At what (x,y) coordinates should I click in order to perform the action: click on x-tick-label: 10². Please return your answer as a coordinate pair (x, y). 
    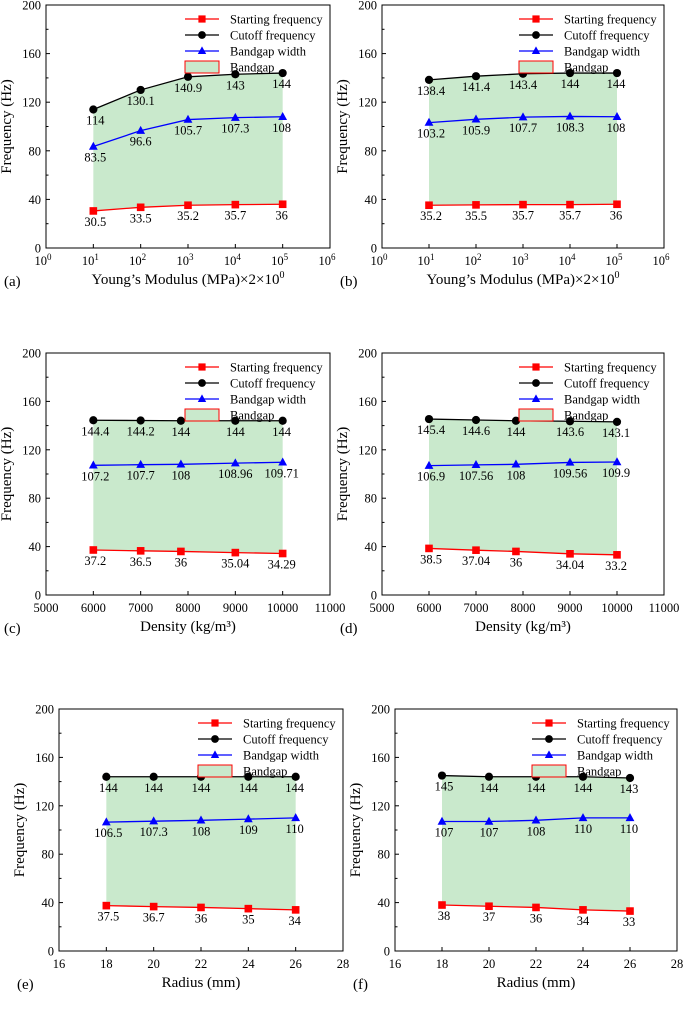
    Looking at the image, I should click on (137, 260).